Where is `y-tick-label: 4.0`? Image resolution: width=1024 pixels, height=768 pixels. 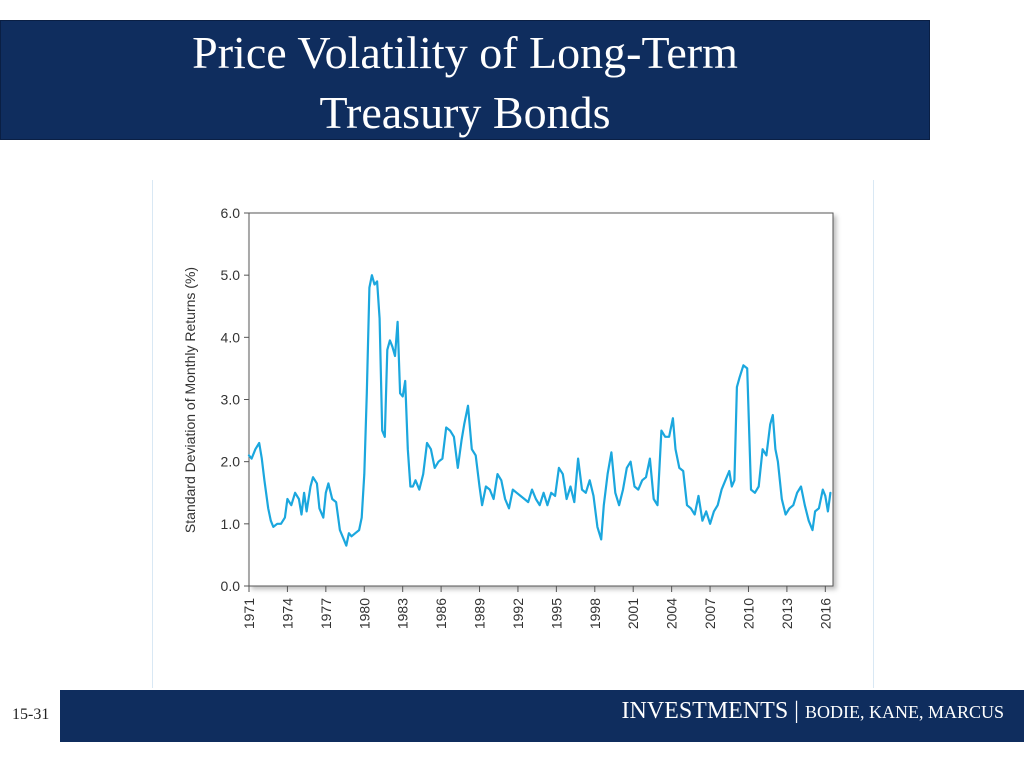 y-tick-label: 4.0 is located at coordinates (231, 337).